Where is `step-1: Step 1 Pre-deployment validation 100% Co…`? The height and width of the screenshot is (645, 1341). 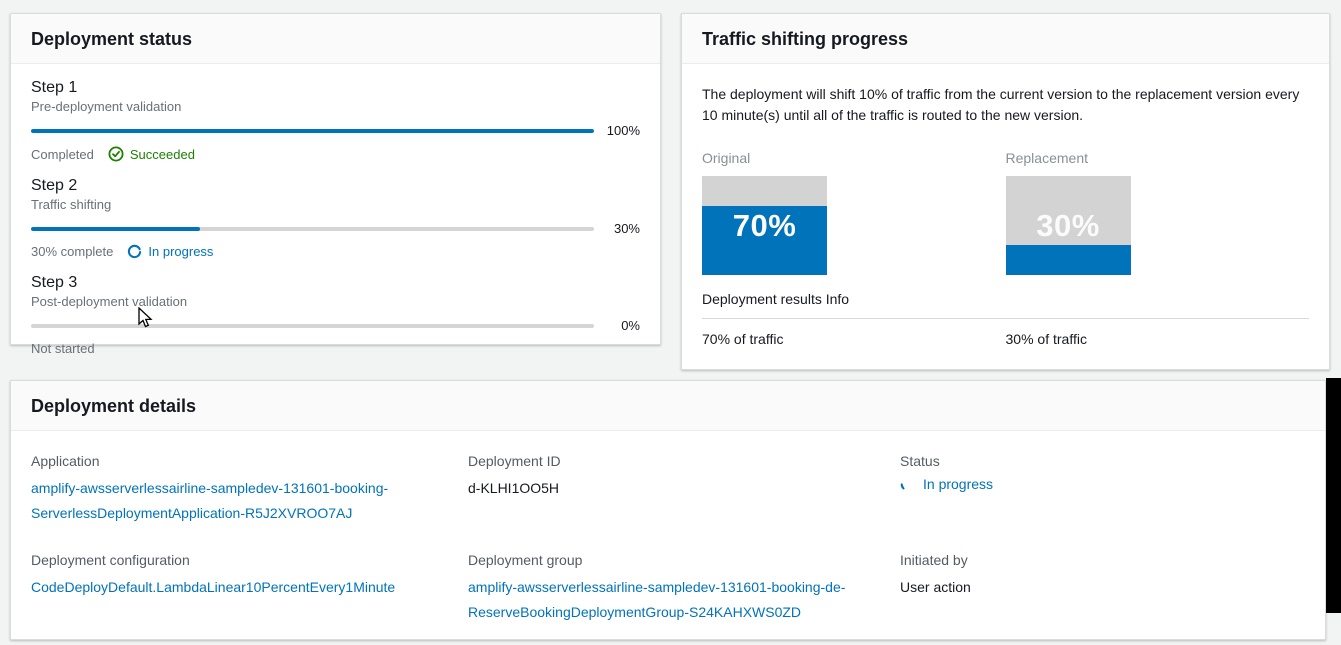
step-1: Step 1 Pre-deployment validation 100% Co… is located at coordinates (335, 120).